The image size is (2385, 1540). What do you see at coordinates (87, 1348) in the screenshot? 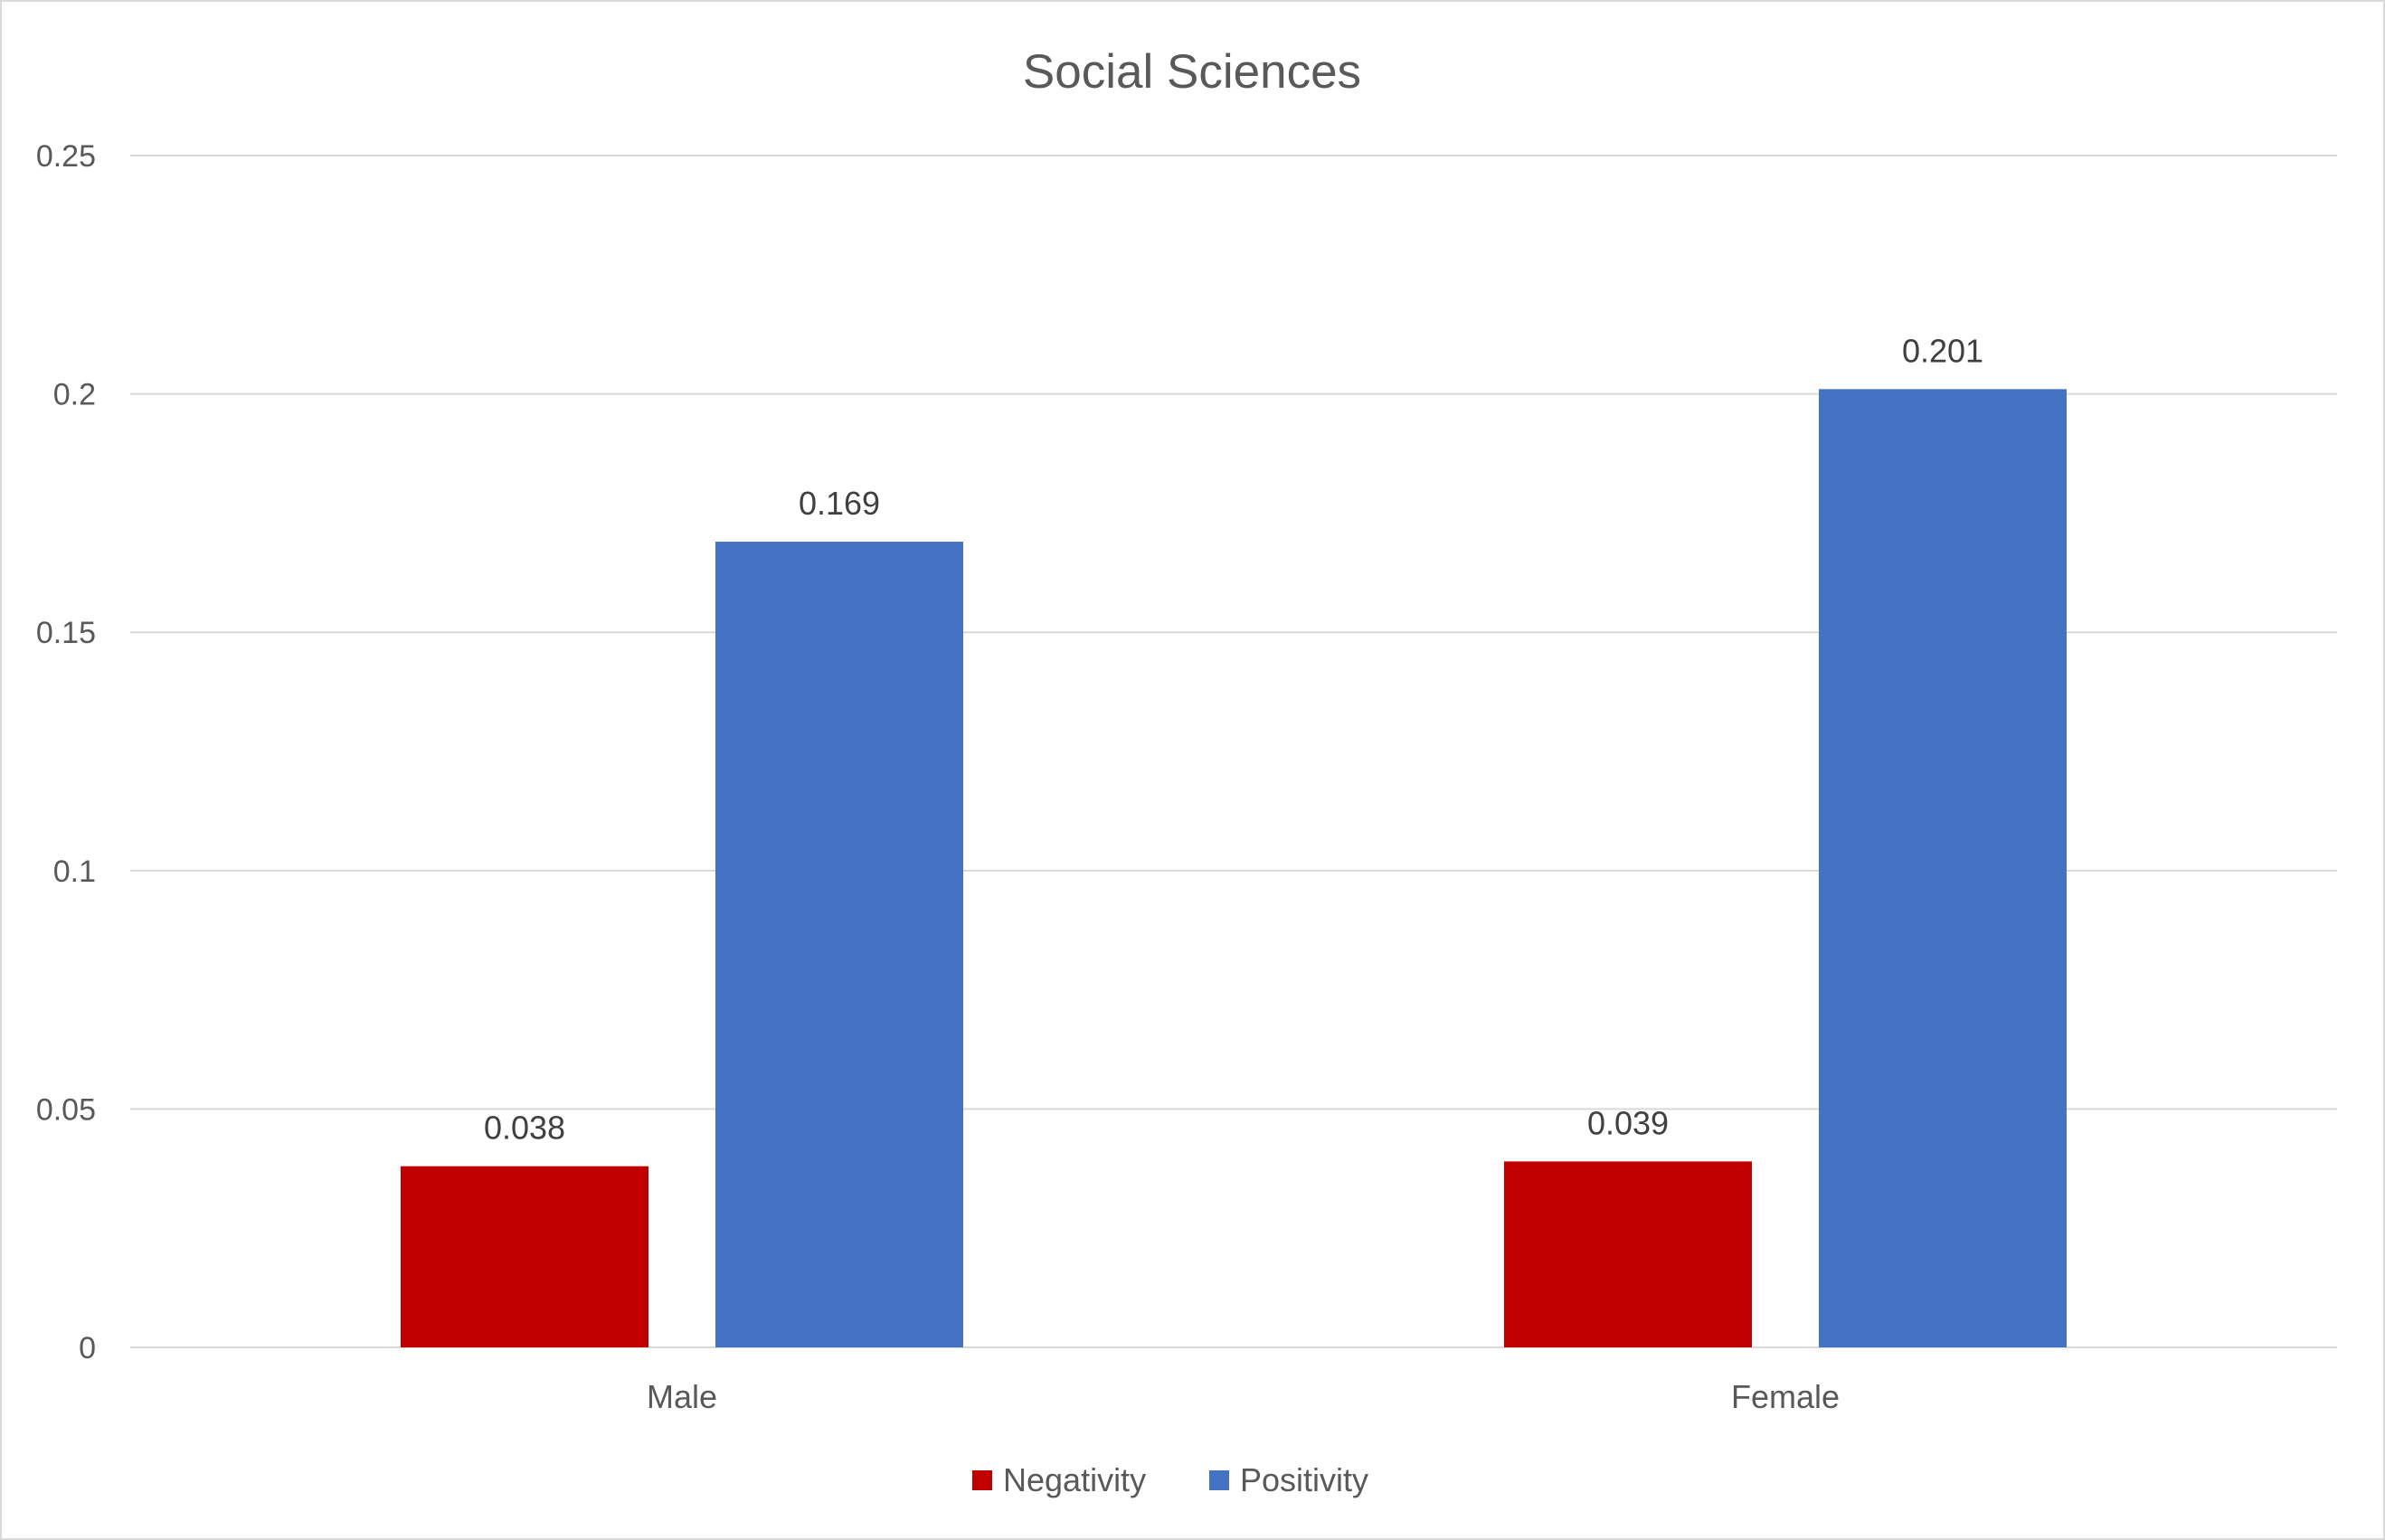
I see `y-tick-label: 0` at bounding box center [87, 1348].